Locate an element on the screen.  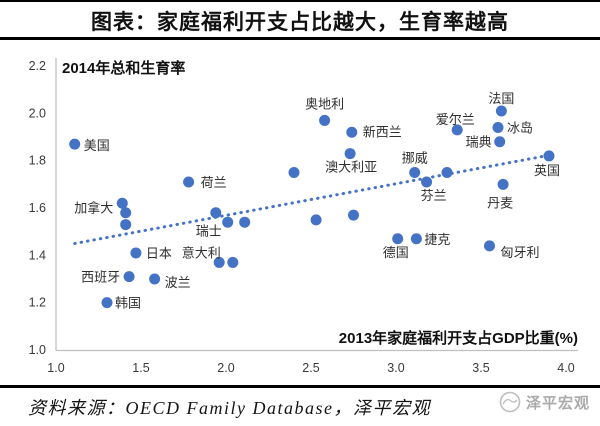
x-tick-label: 3.0 is located at coordinates (395, 368).